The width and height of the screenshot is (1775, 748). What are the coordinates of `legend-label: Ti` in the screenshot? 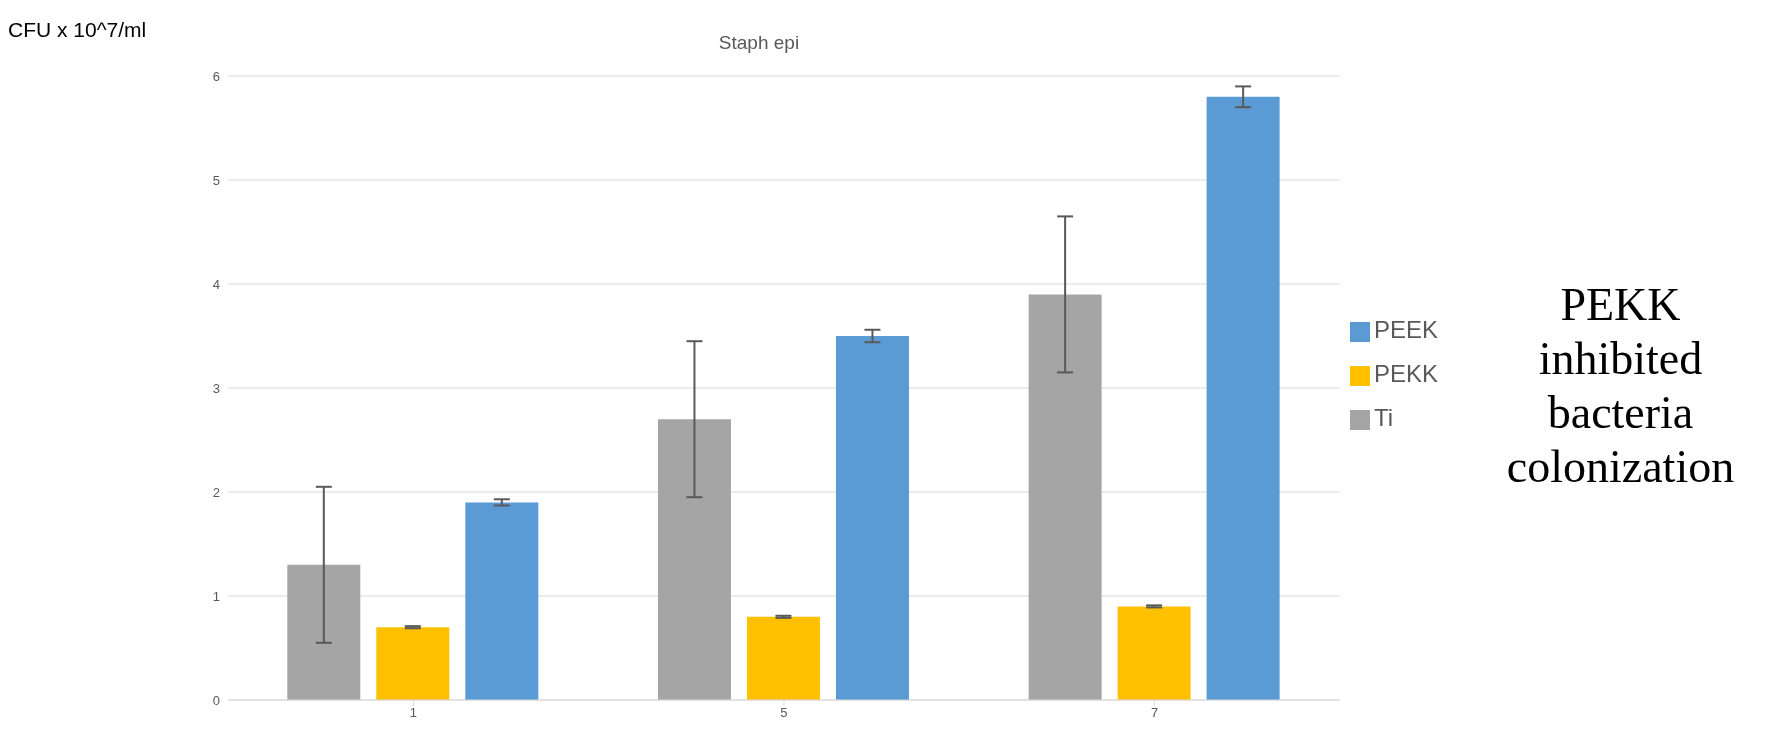 It's located at (1383, 417).